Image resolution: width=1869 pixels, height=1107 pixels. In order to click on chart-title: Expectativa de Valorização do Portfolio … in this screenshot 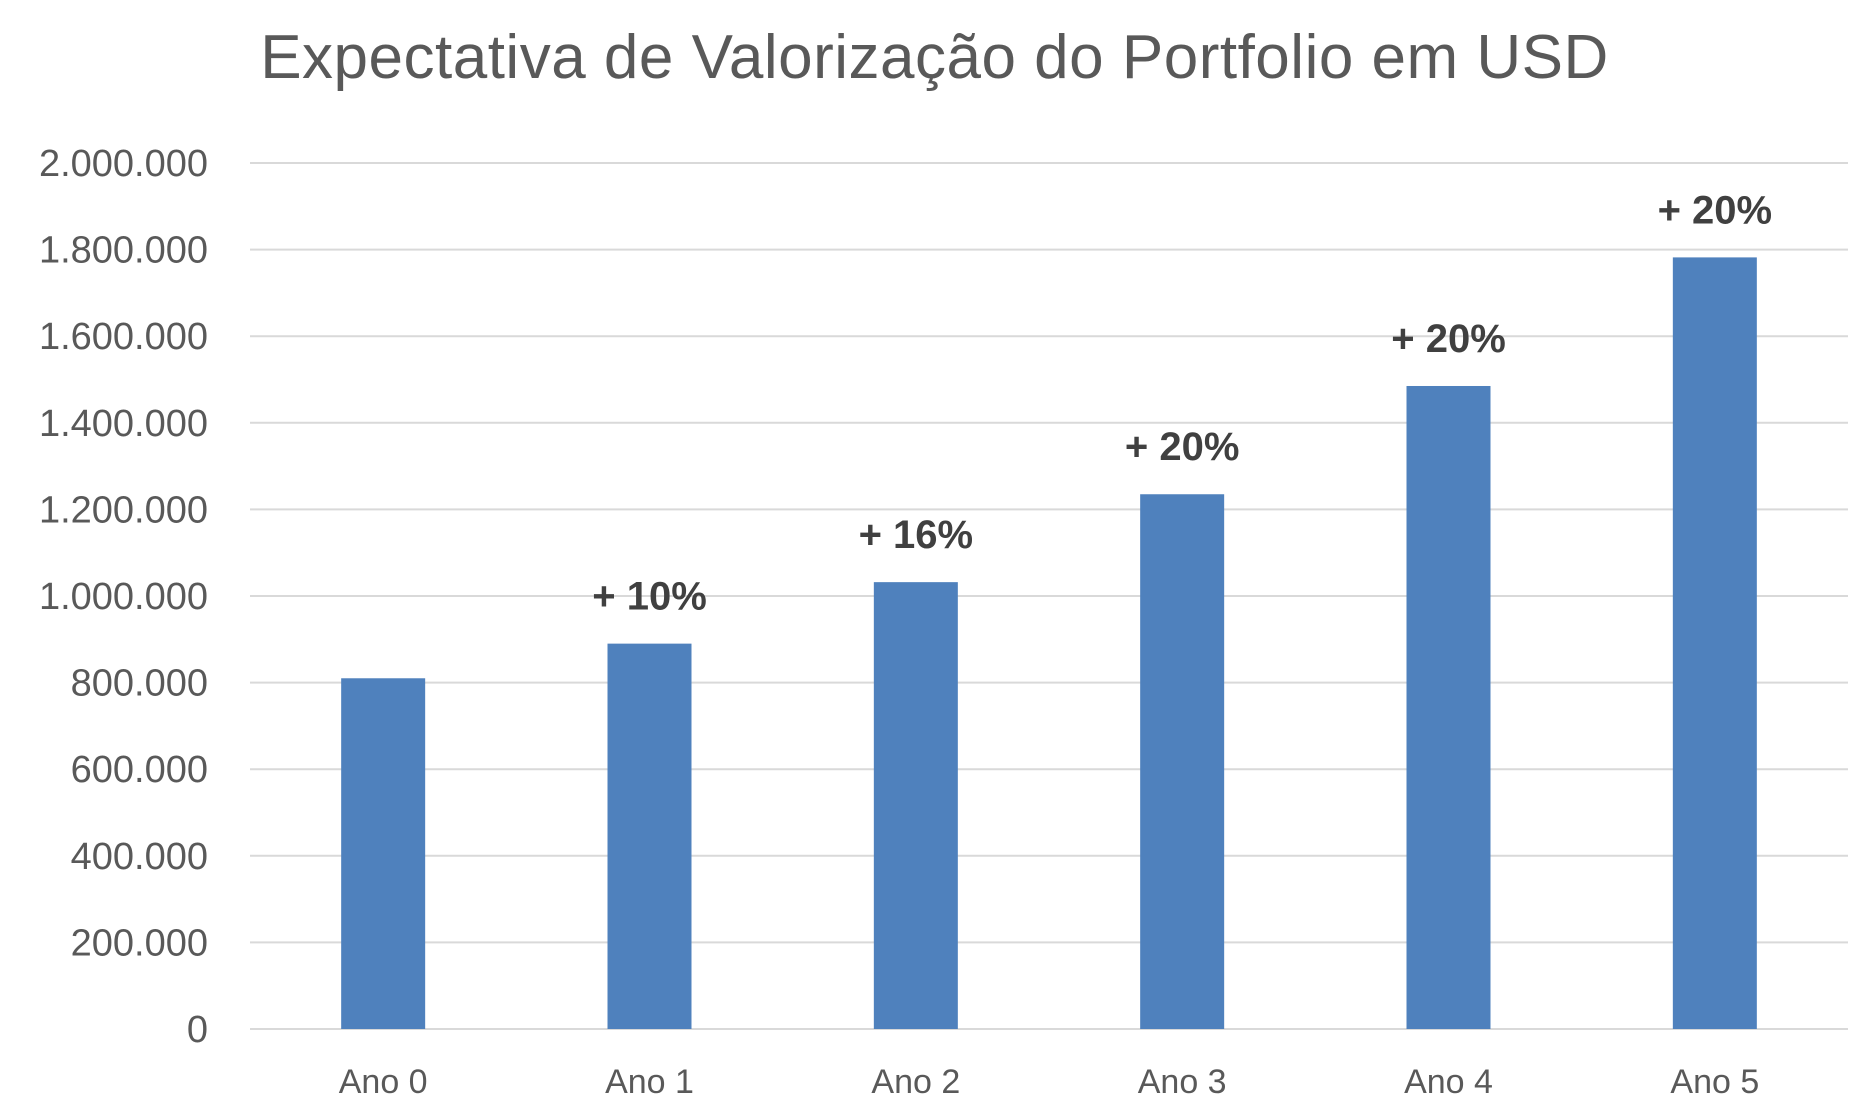, I will do `click(934, 57)`.